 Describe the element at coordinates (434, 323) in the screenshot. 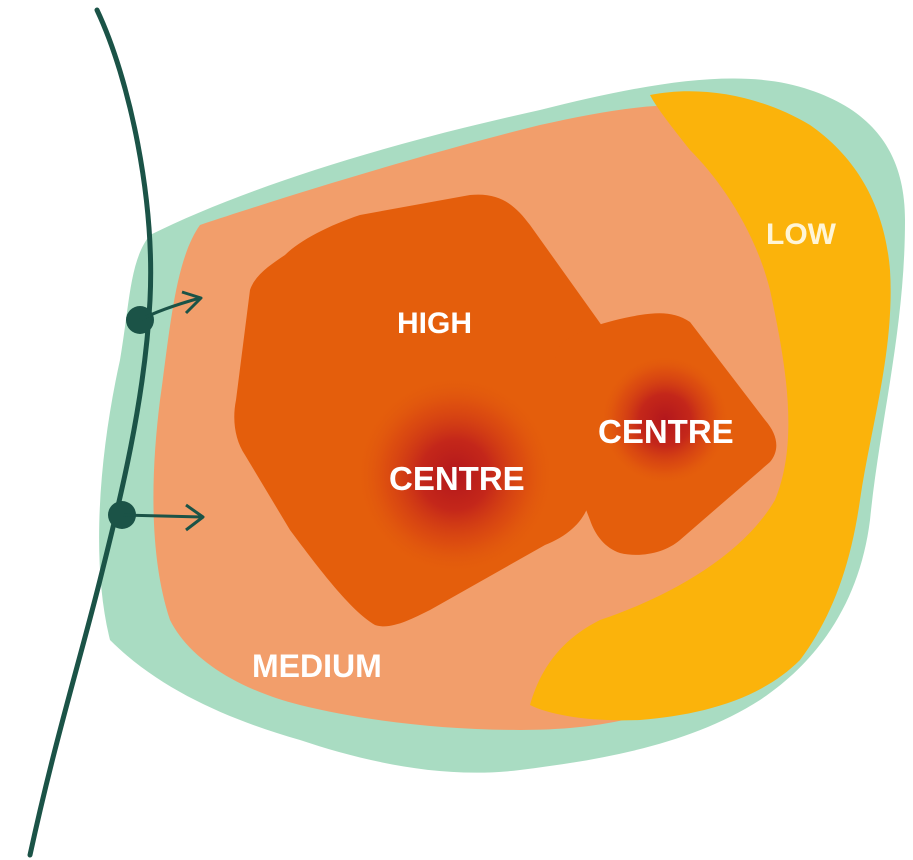

I see `label-high: HIGH` at that location.